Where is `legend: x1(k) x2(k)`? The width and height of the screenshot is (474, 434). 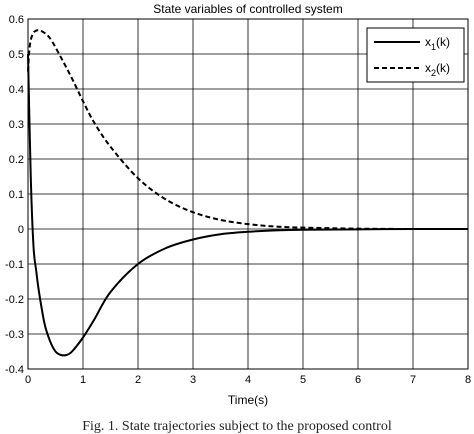
legend: x1(k) x2(k) is located at coordinates (415, 55).